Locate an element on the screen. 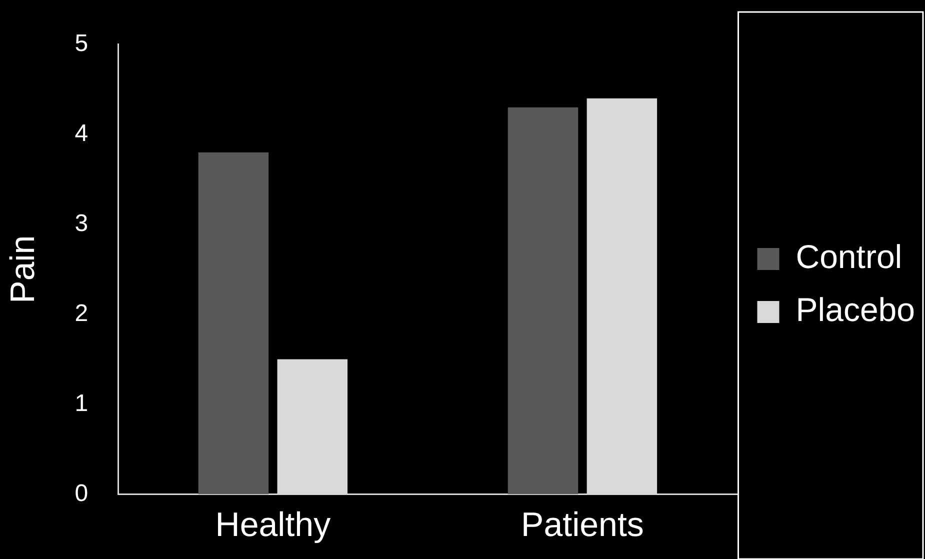 This screenshot has height=559, width=925. y-tick-label: 4 is located at coordinates (81, 133).